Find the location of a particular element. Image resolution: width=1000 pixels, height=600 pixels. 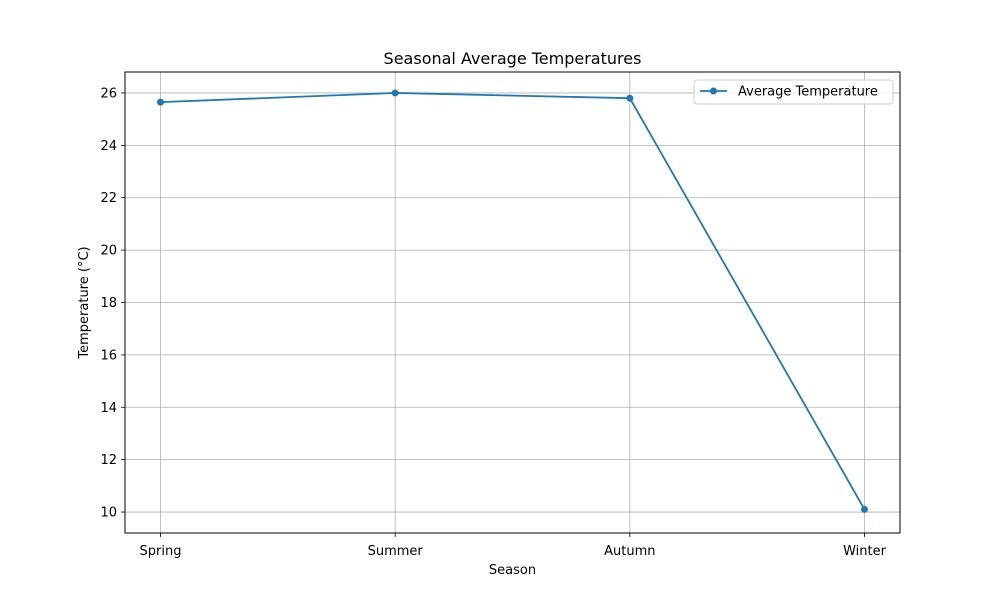

y-axis-ticks: 10 12 14 16 18 20 22 24 26 is located at coordinates (112, 303).